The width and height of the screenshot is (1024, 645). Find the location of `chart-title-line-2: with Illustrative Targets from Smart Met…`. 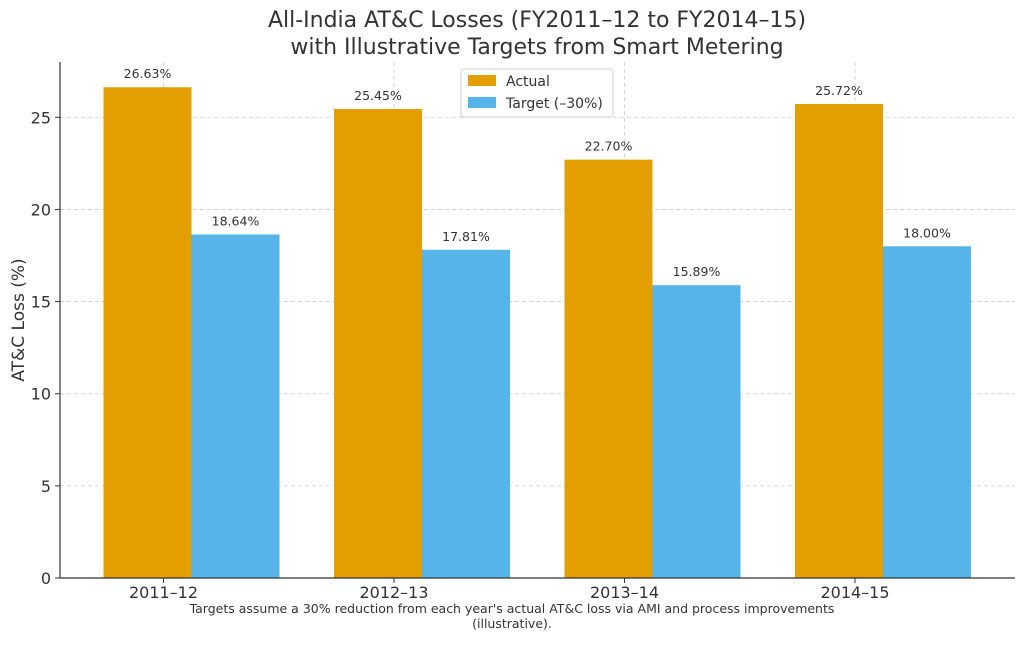

chart-title-line-2: with Illustrative Targets from Smart Met… is located at coordinates (536, 47).